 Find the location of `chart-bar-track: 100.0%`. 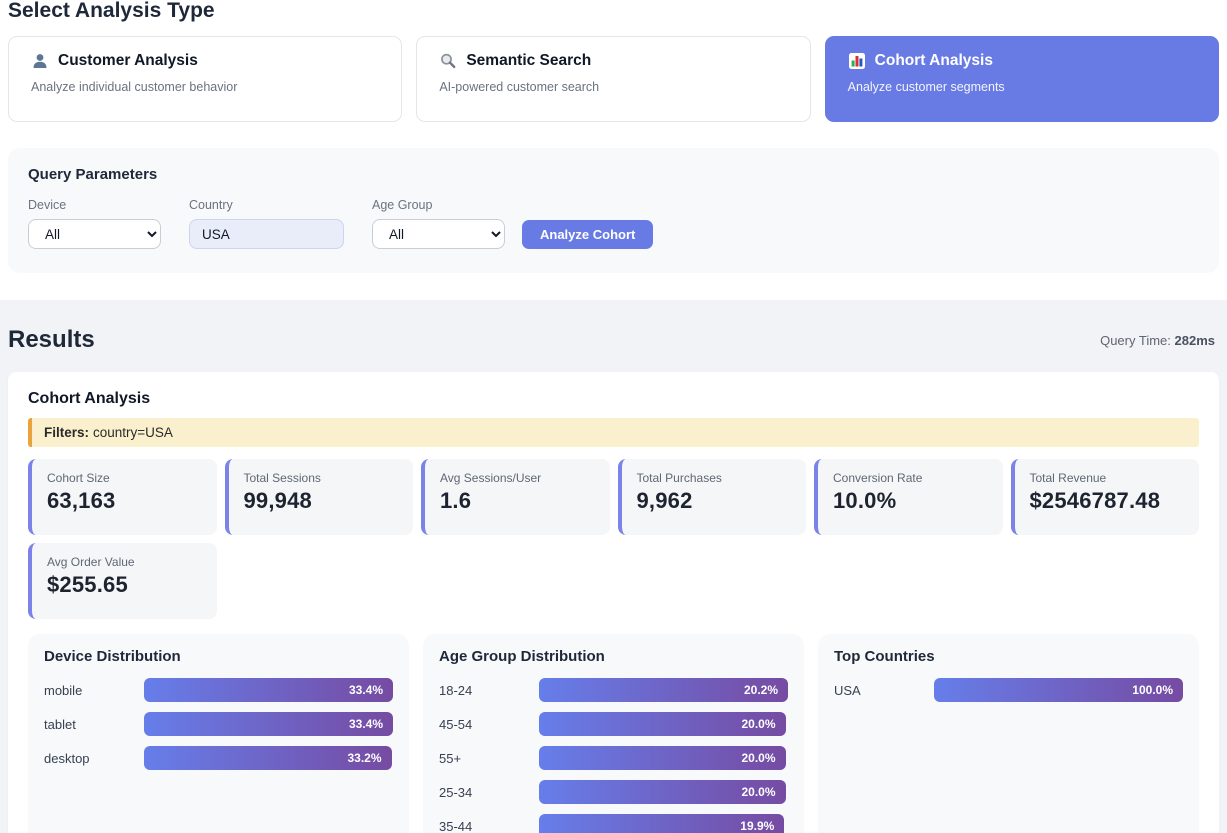

chart-bar-track: 100.0% is located at coordinates (1058, 690).